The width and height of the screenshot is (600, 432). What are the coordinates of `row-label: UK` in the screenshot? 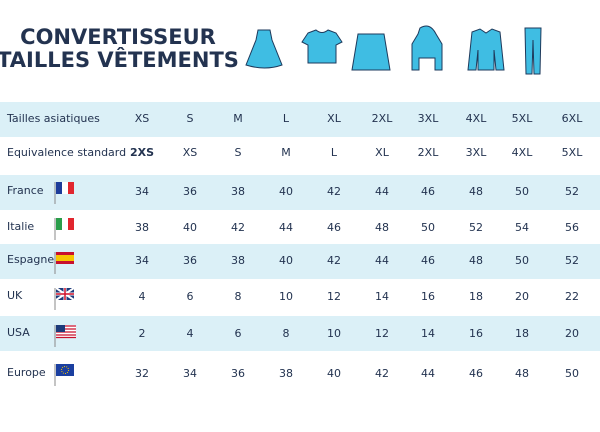 It's located at (15, 295).